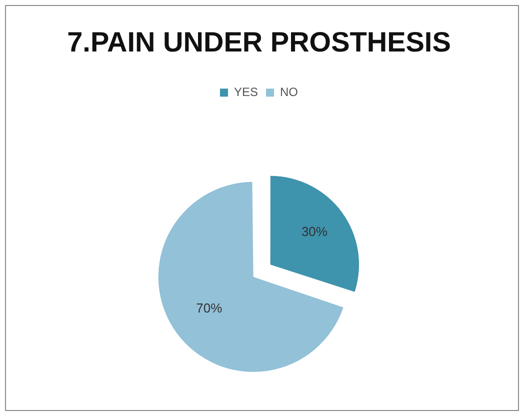 The width and height of the screenshot is (526, 417). What do you see at coordinates (259, 42) in the screenshot?
I see `chart-title: 7.PAIN UNDER PROSTHESIS` at bounding box center [259, 42].